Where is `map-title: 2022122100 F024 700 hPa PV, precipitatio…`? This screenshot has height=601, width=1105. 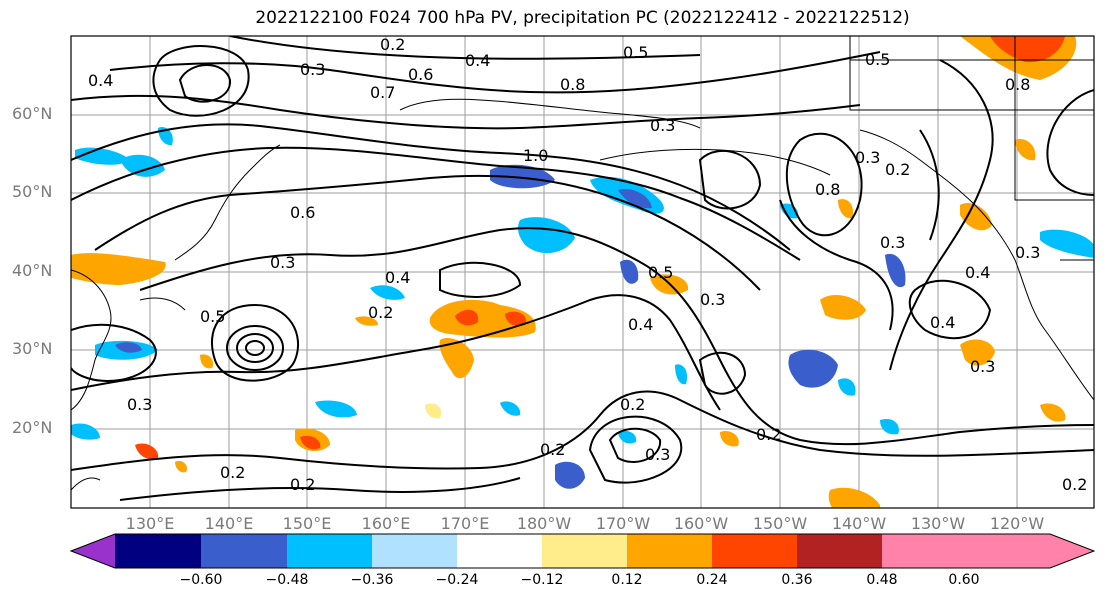
map-title: 2022122100 F024 700 hPa PV, precipitatio… is located at coordinates (582, 18).